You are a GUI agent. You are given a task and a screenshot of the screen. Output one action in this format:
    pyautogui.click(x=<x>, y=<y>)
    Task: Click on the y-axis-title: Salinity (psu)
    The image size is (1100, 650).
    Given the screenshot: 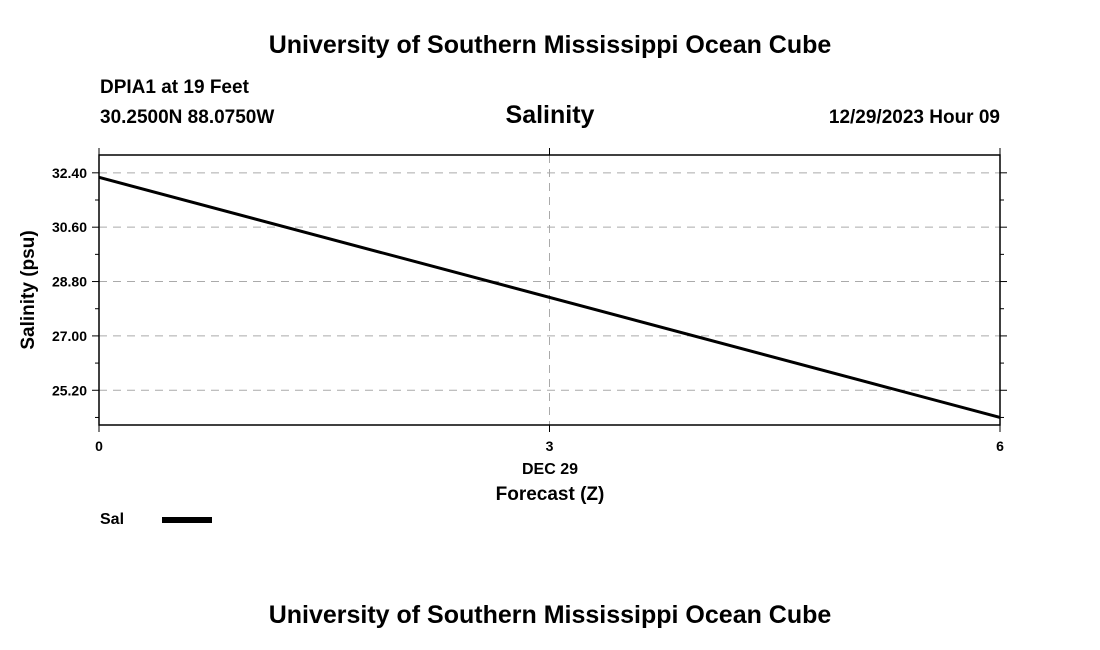 What is the action you would take?
    pyautogui.click(x=28, y=289)
    